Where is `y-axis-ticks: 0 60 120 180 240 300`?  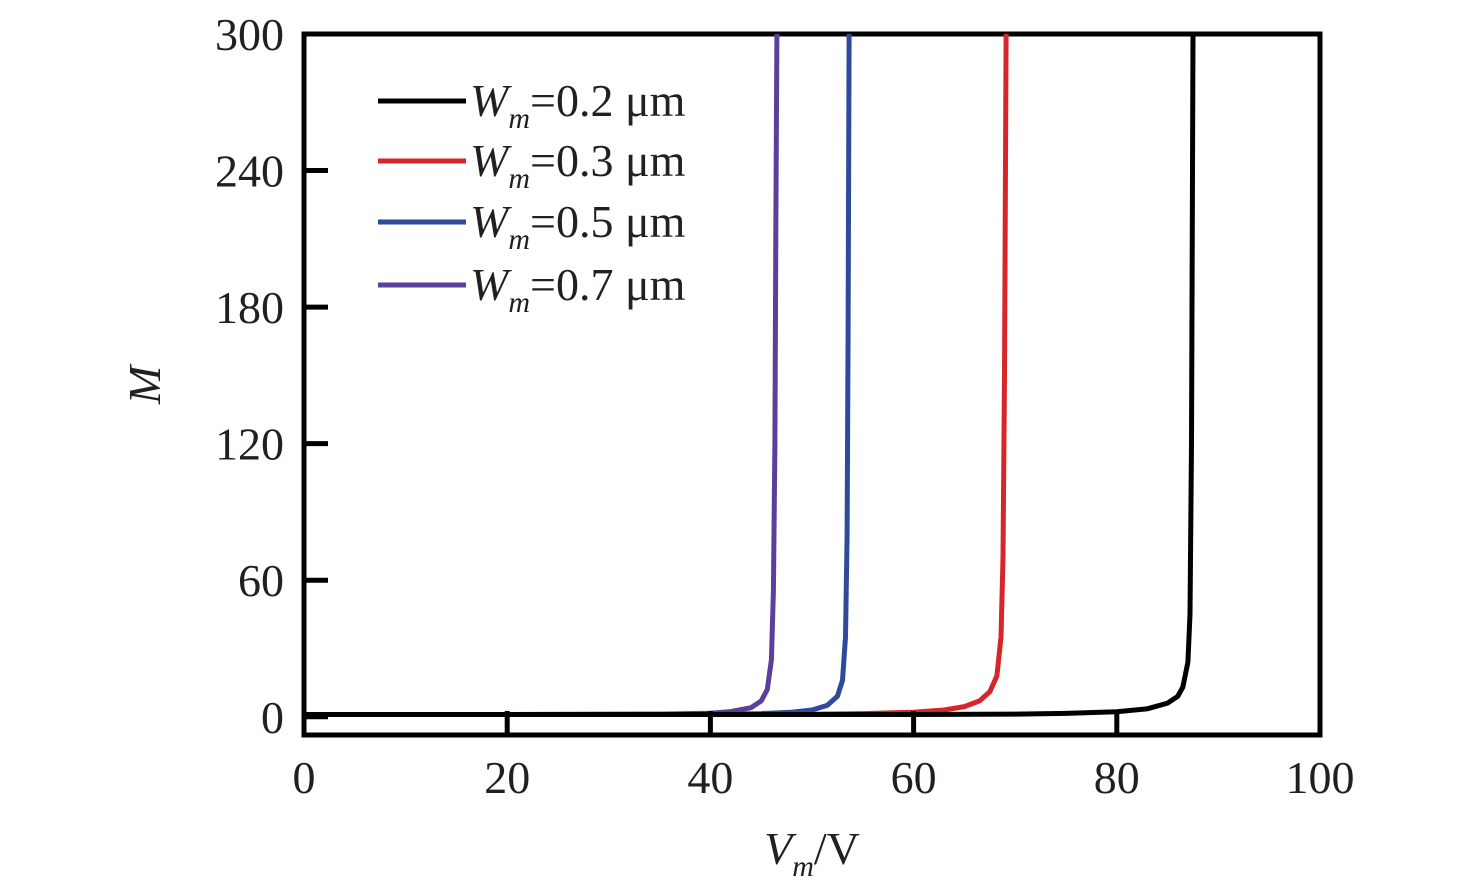 y-axis-ticks: 0 60 120 180 240 300 is located at coordinates (271, 376).